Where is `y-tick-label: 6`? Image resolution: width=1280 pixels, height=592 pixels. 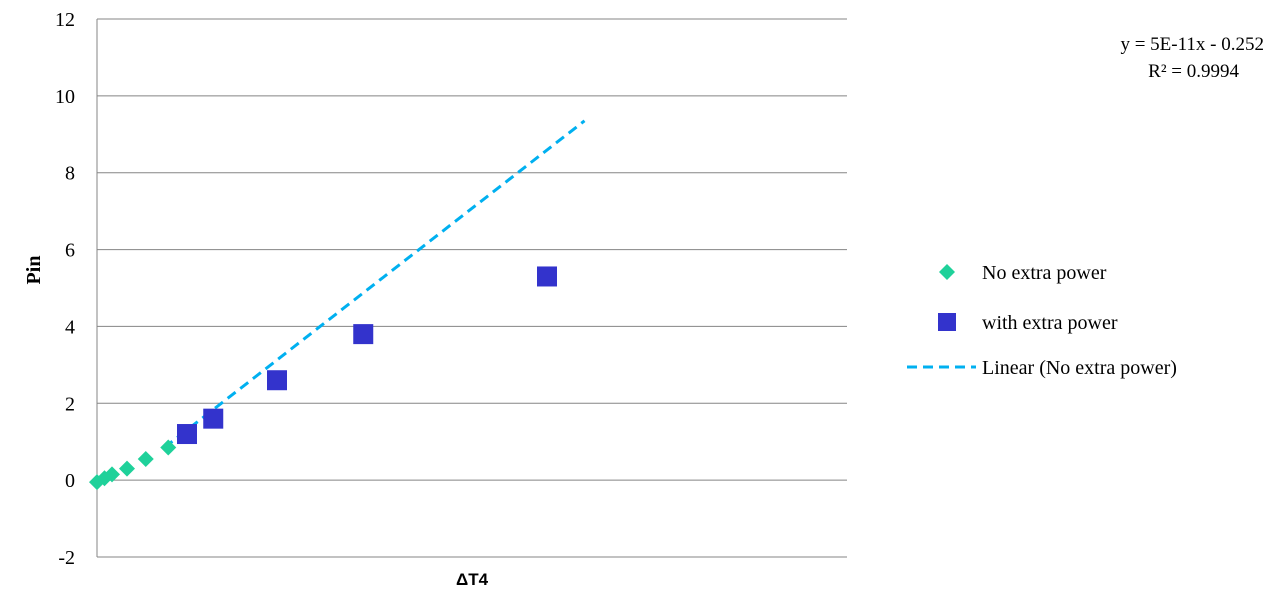 y-tick-label: 6 is located at coordinates (70, 251).